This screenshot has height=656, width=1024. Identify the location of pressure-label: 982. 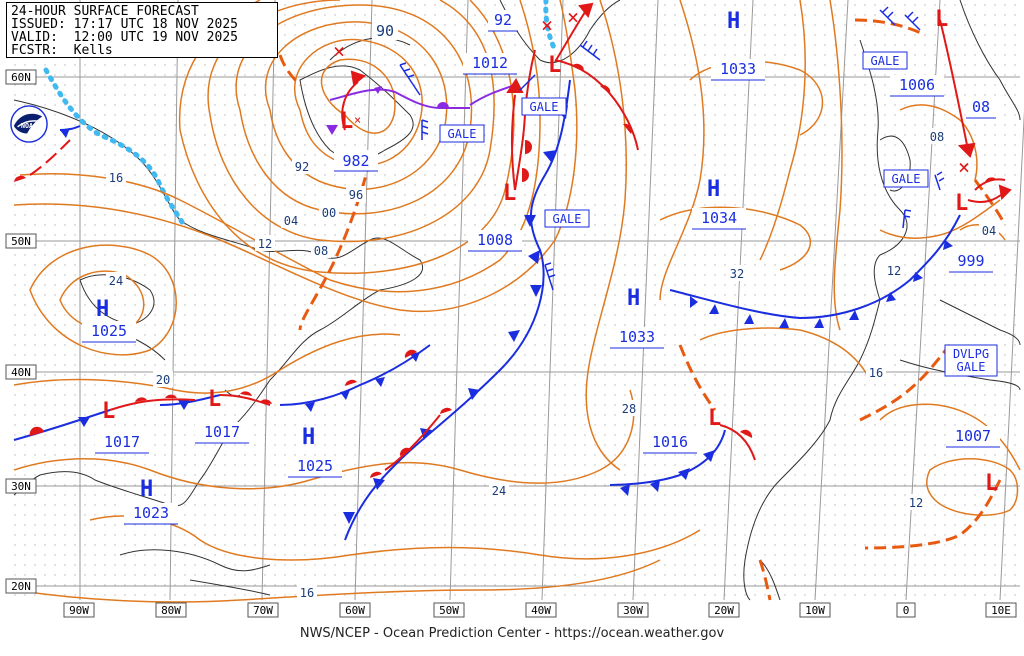
(356, 161).